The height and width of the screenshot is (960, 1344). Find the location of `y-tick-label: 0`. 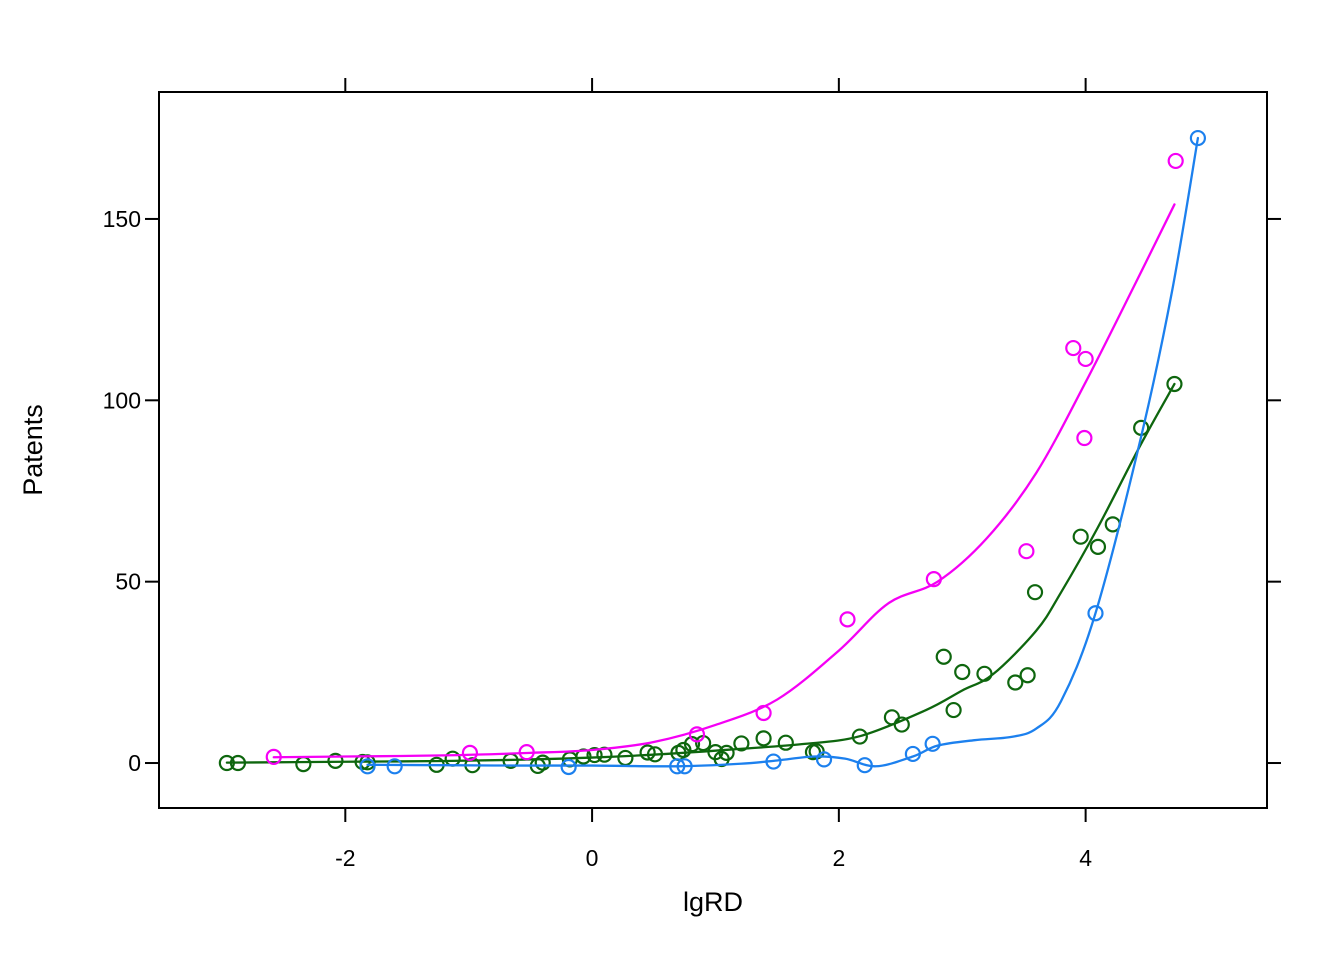

y-tick-label: 0 is located at coordinates (134, 763).